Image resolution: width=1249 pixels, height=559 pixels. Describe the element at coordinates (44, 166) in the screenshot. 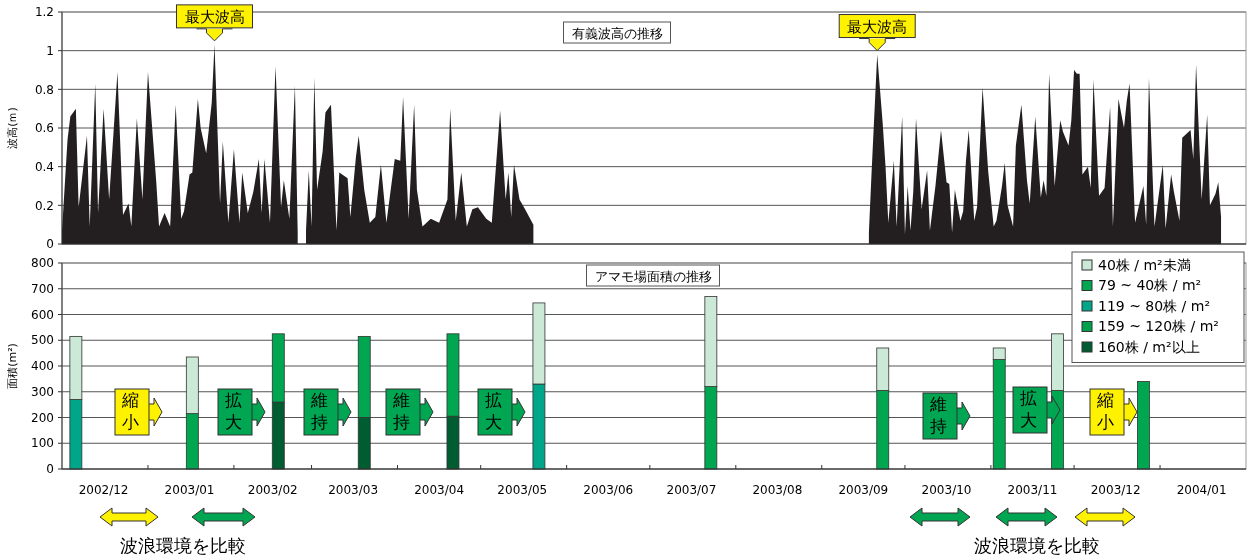

I see `y-tick-label: 0.4` at that location.